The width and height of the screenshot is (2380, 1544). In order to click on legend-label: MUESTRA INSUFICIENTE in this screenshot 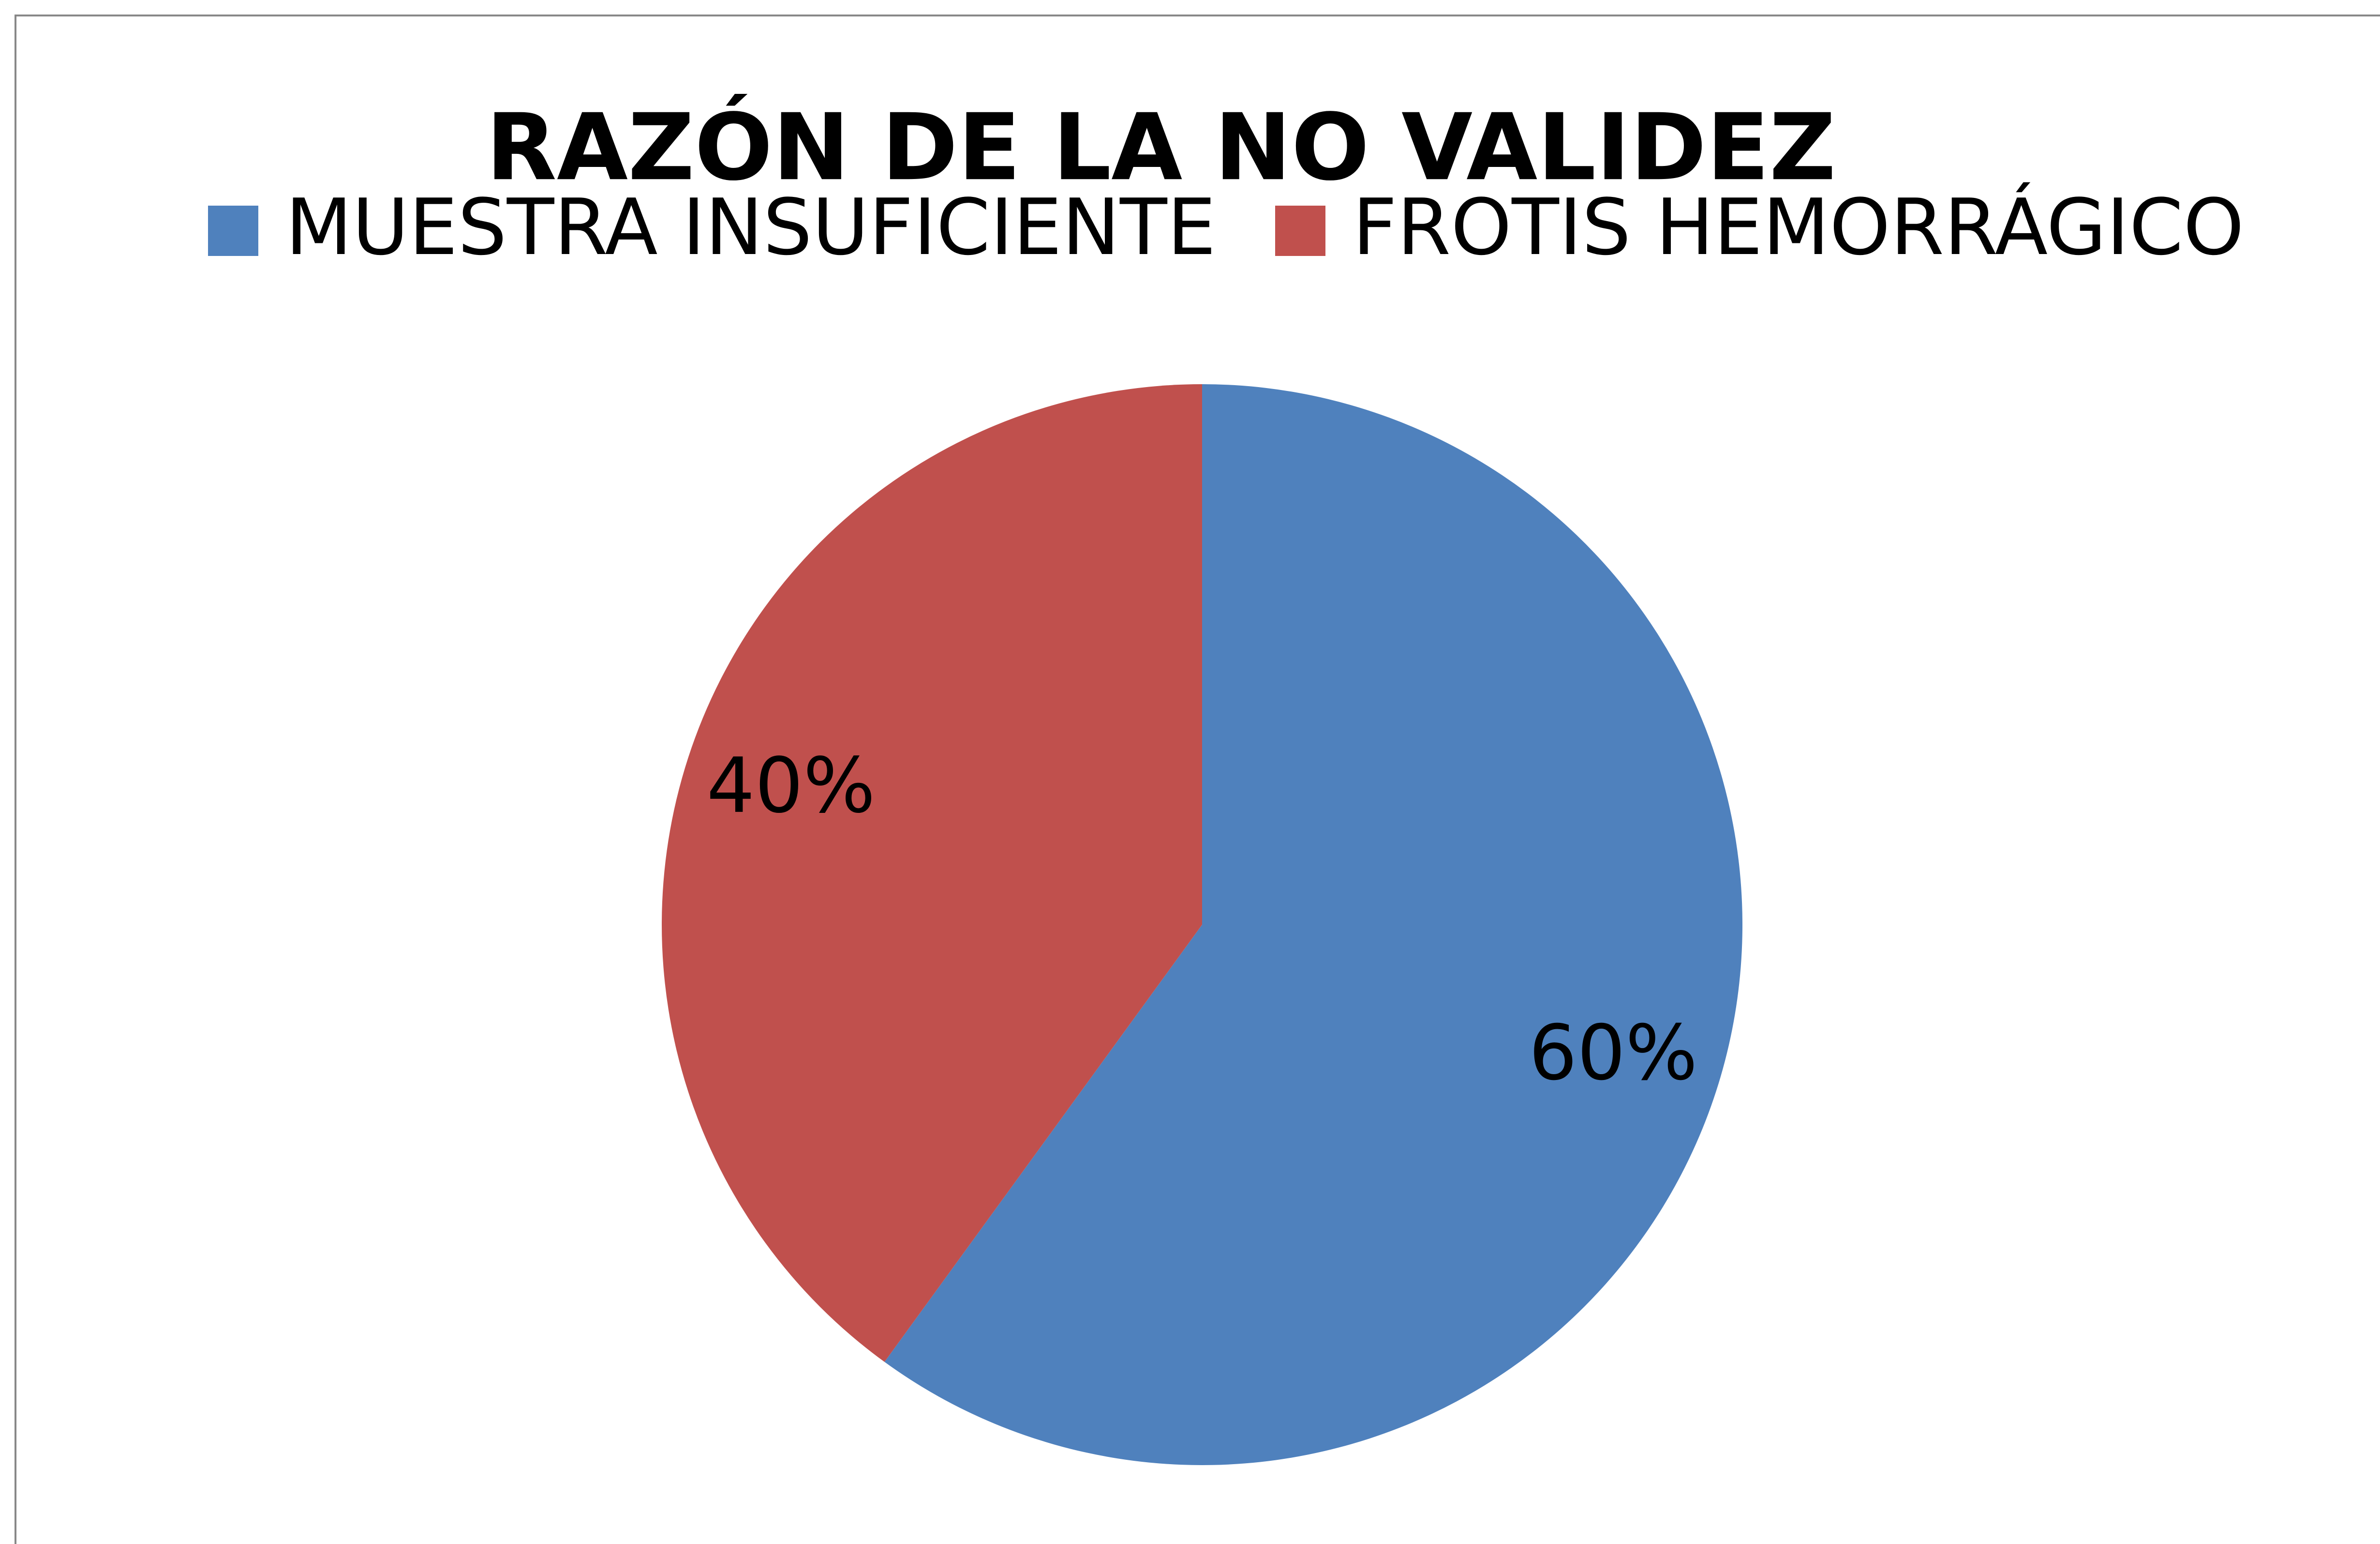, I will do `click(751, 227)`.